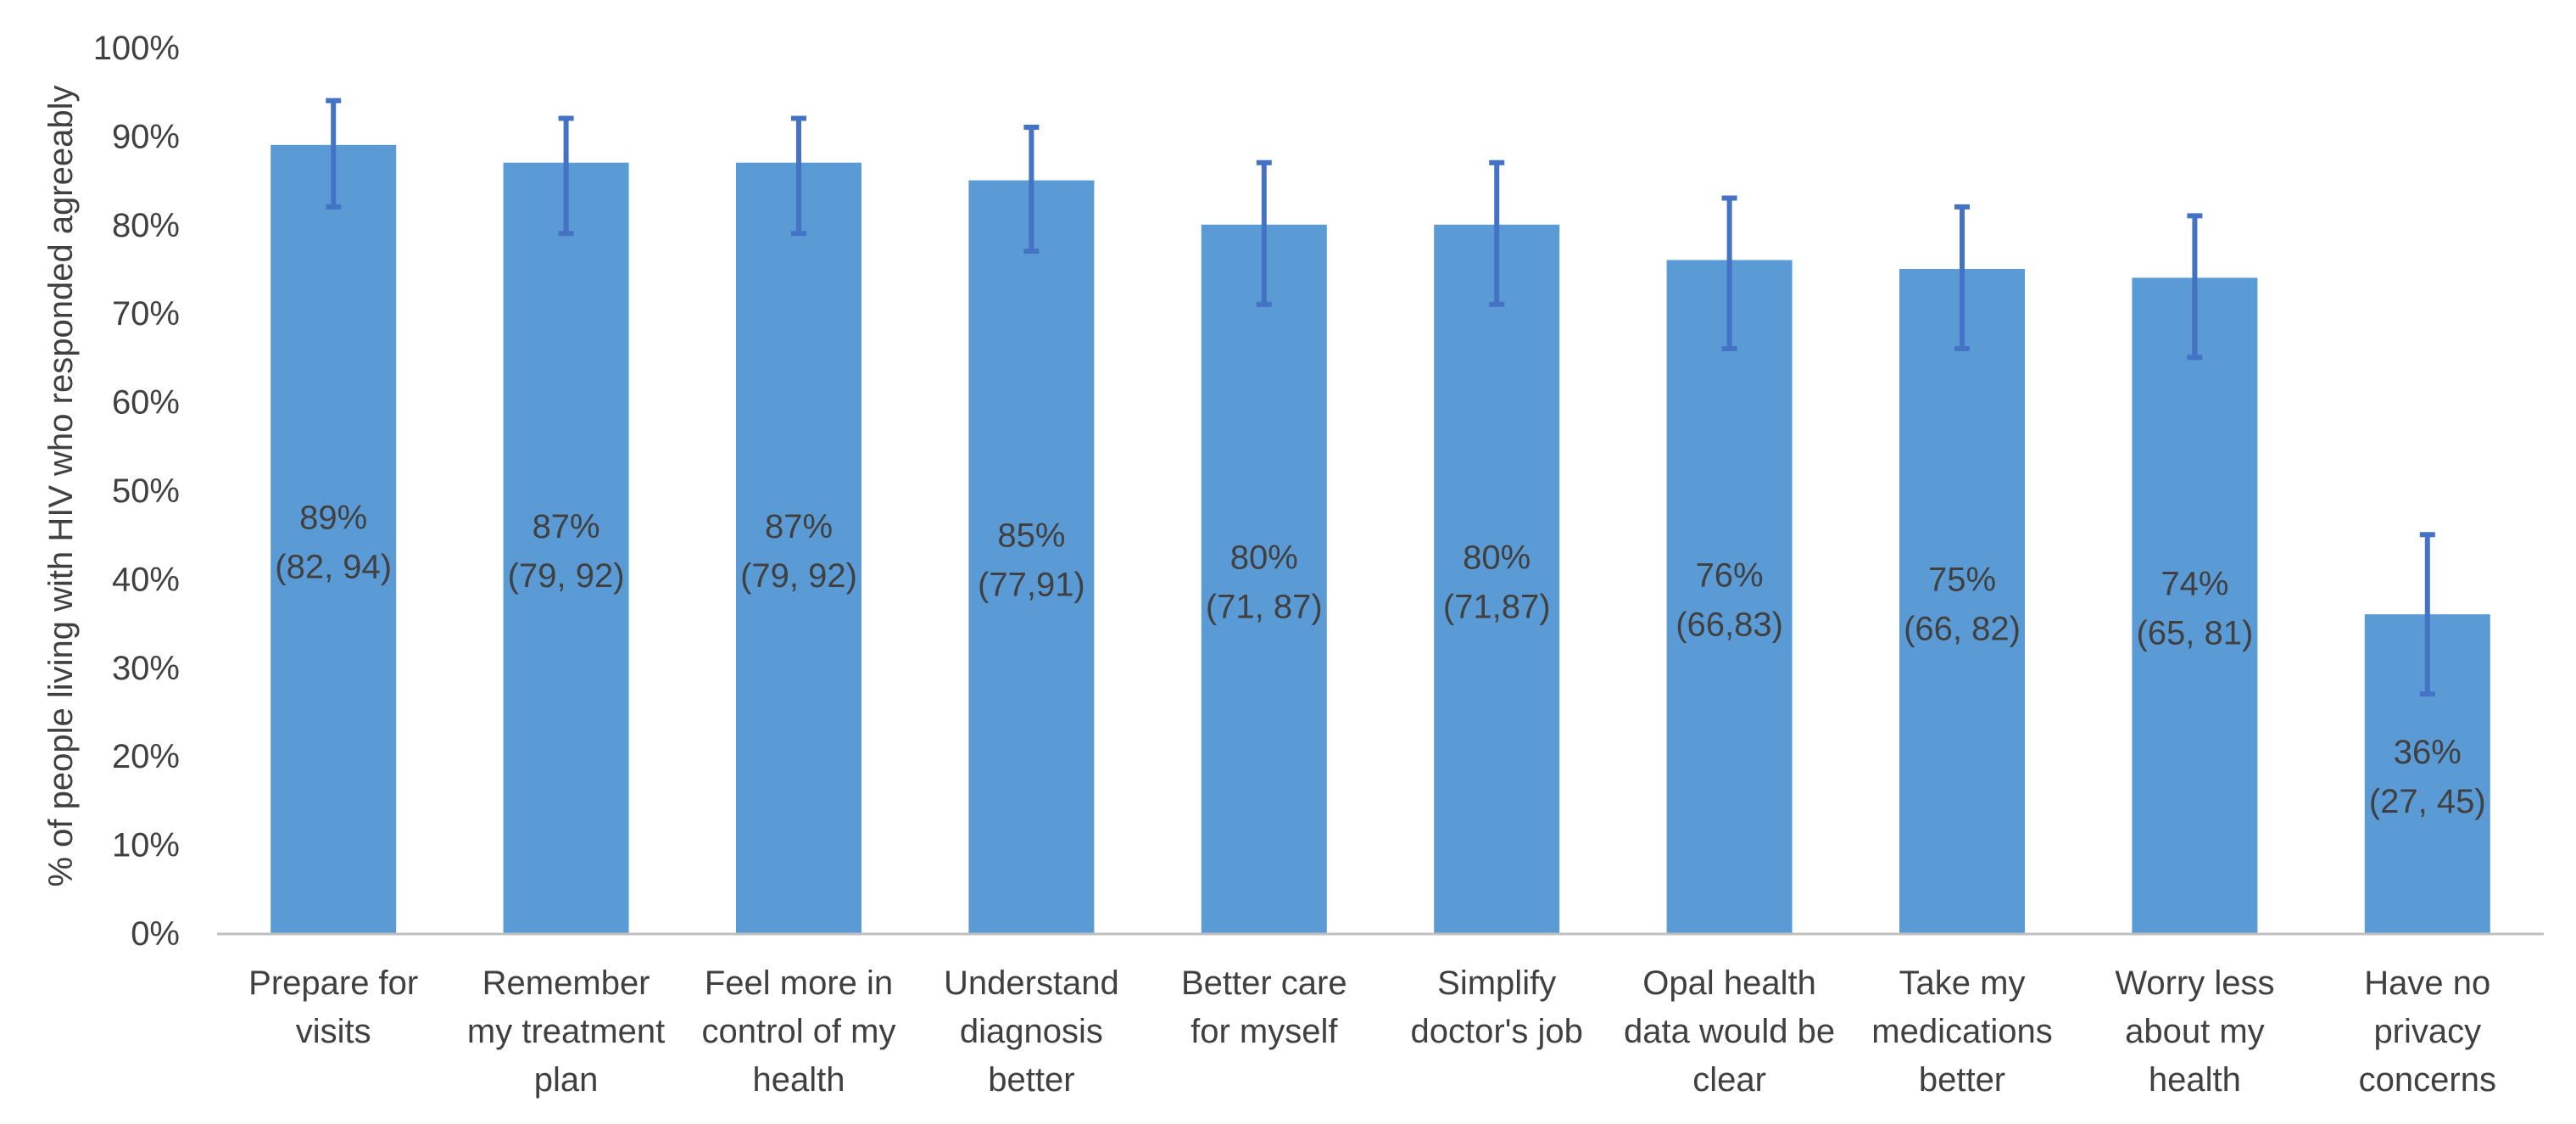 Image resolution: width=2576 pixels, height=1124 pixels. I want to click on category-label-line: my treatment, so click(566, 1031).